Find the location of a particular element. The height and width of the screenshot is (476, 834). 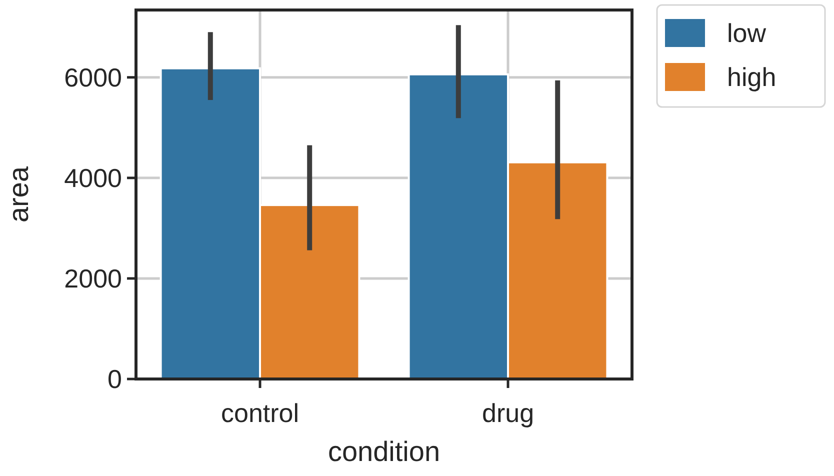

y-tick-label: 6000 is located at coordinates (93, 77).